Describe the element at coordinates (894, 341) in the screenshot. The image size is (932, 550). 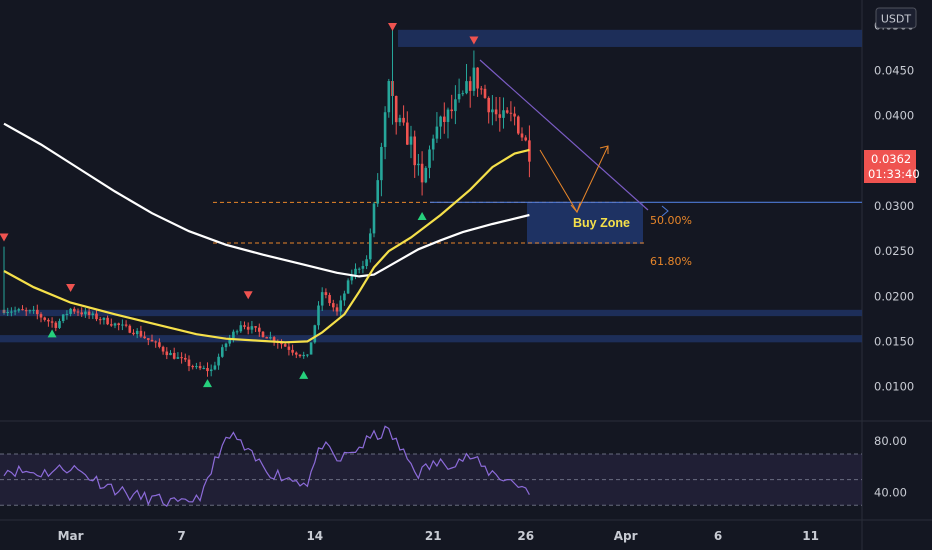
I see `price-tick-label: 0.0150` at that location.